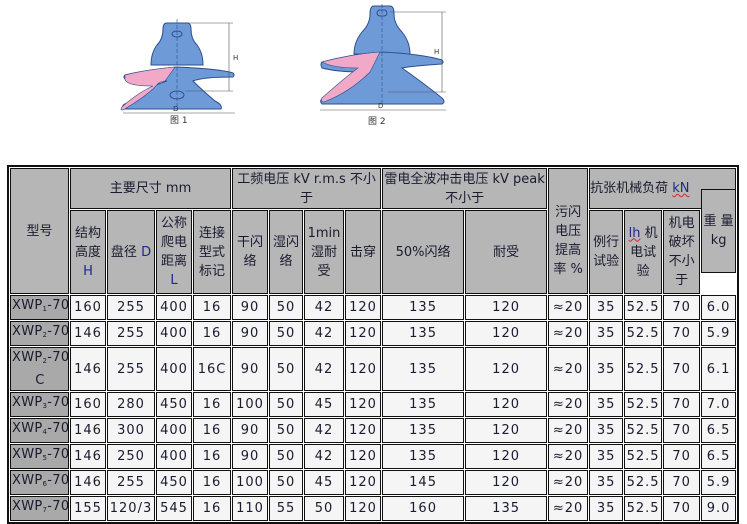  I want to click on value-cell: 7.0, so click(719, 404).